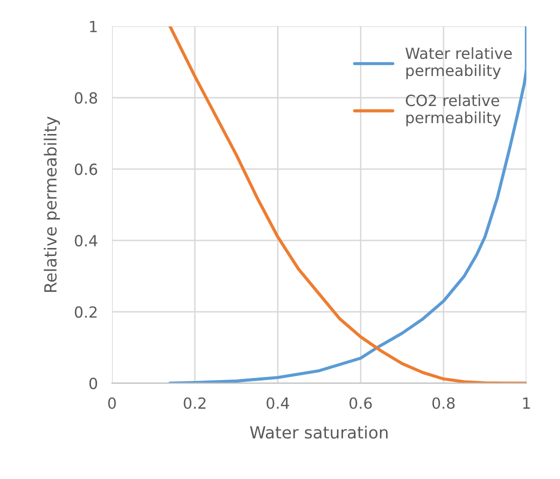 The width and height of the screenshot is (560, 479). What do you see at coordinates (86, 170) in the screenshot?
I see `y-tick-label: 0.6` at bounding box center [86, 170].